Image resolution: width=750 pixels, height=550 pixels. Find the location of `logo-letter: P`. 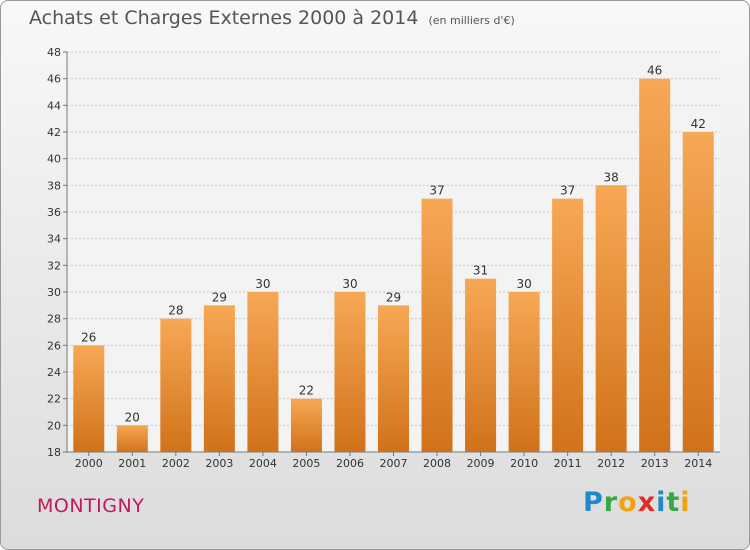

logo-letter: P is located at coordinates (593, 502).